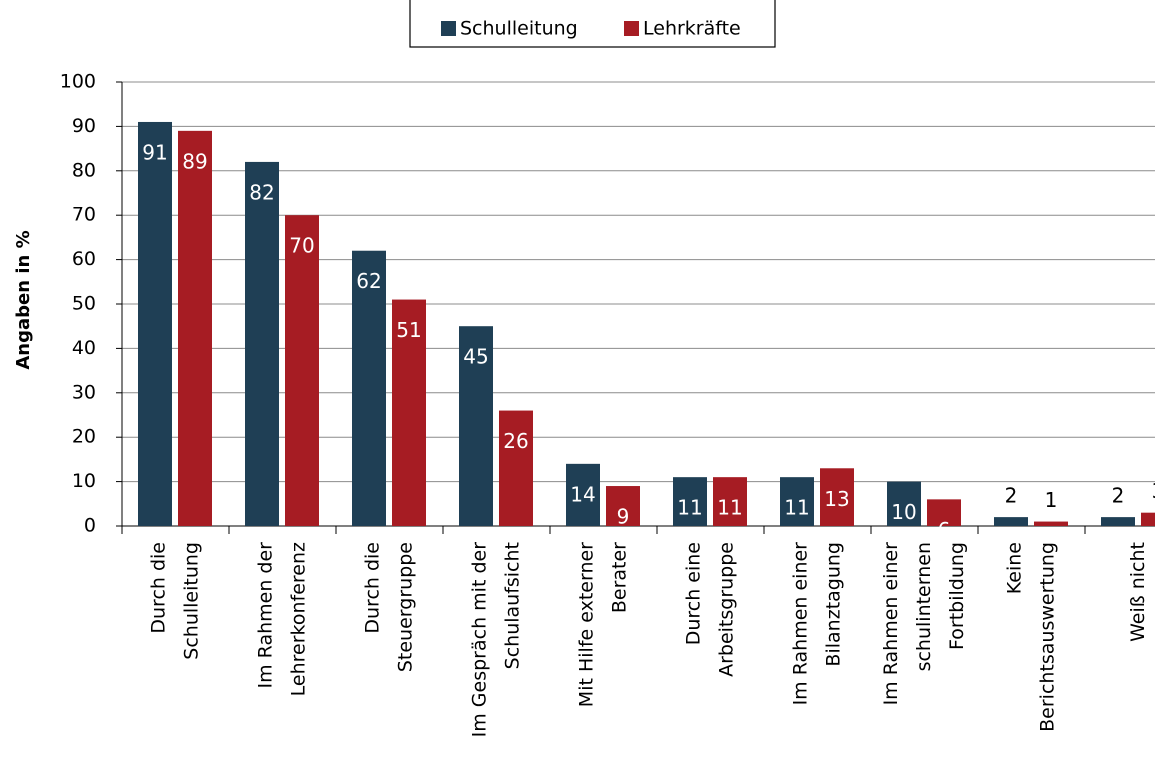  What do you see at coordinates (84, 392) in the screenshot?
I see `y-tick-label: 30` at bounding box center [84, 392].